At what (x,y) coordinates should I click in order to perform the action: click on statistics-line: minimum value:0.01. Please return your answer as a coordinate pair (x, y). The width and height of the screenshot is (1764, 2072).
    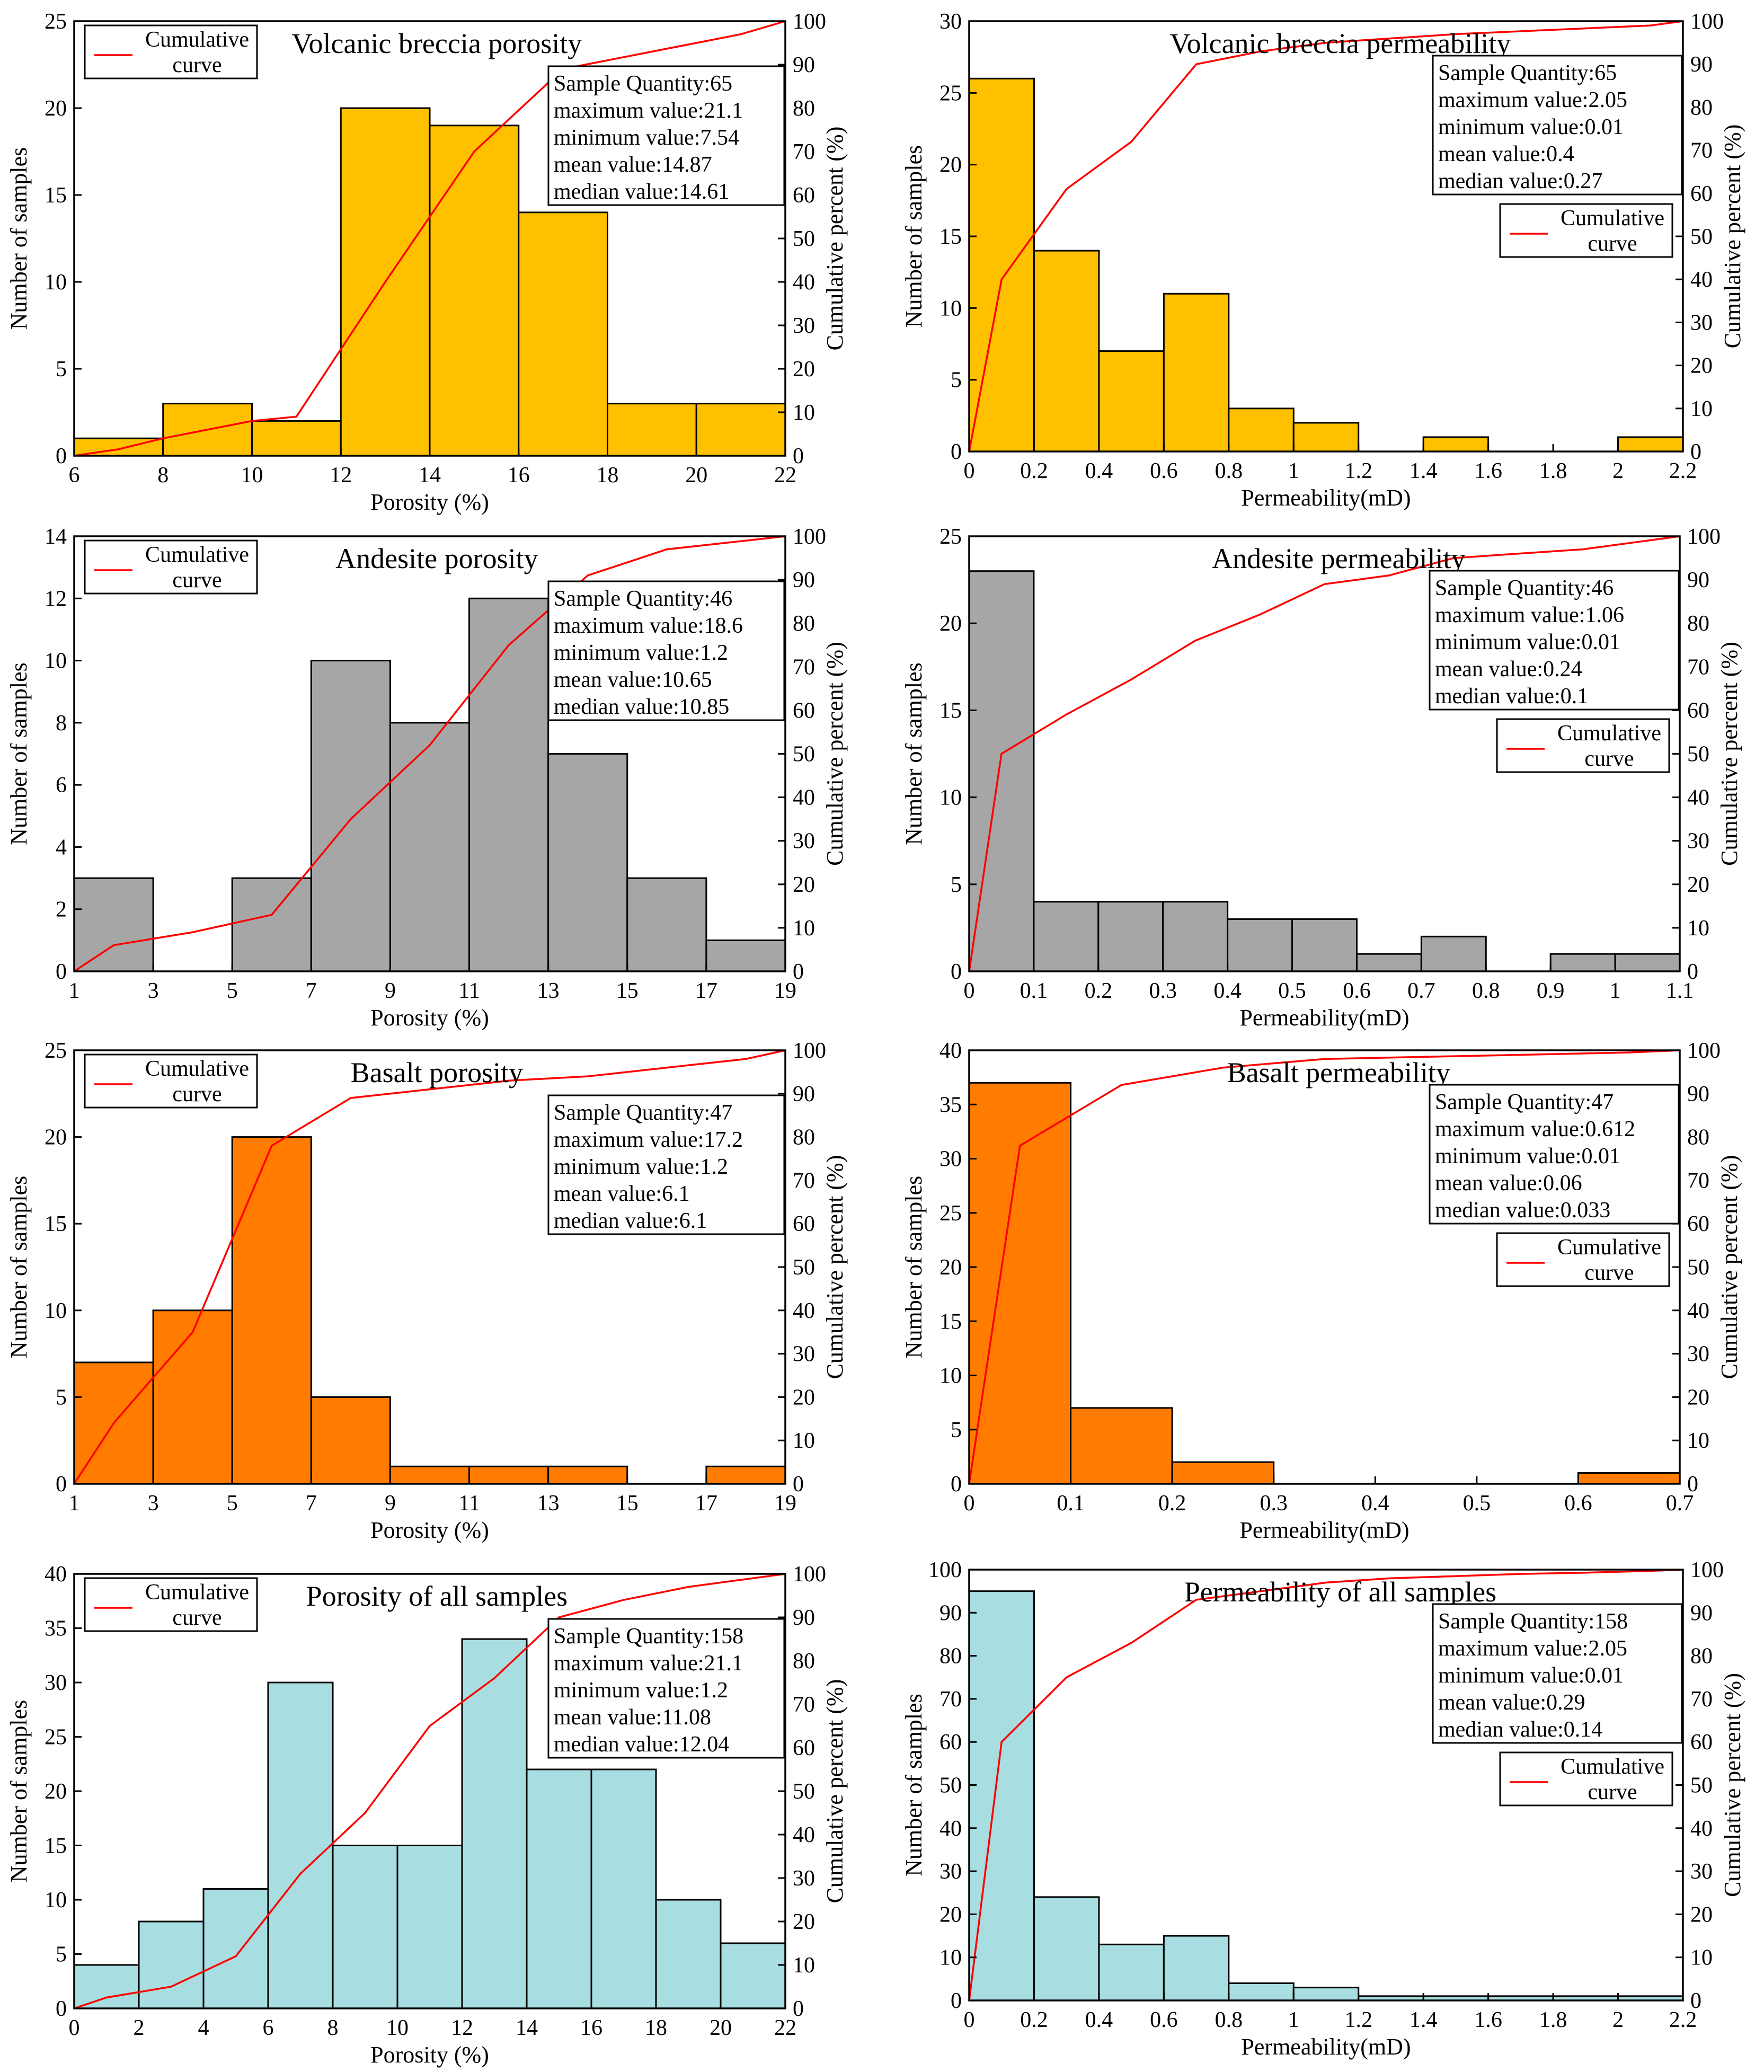
    Looking at the image, I should click on (1531, 1675).